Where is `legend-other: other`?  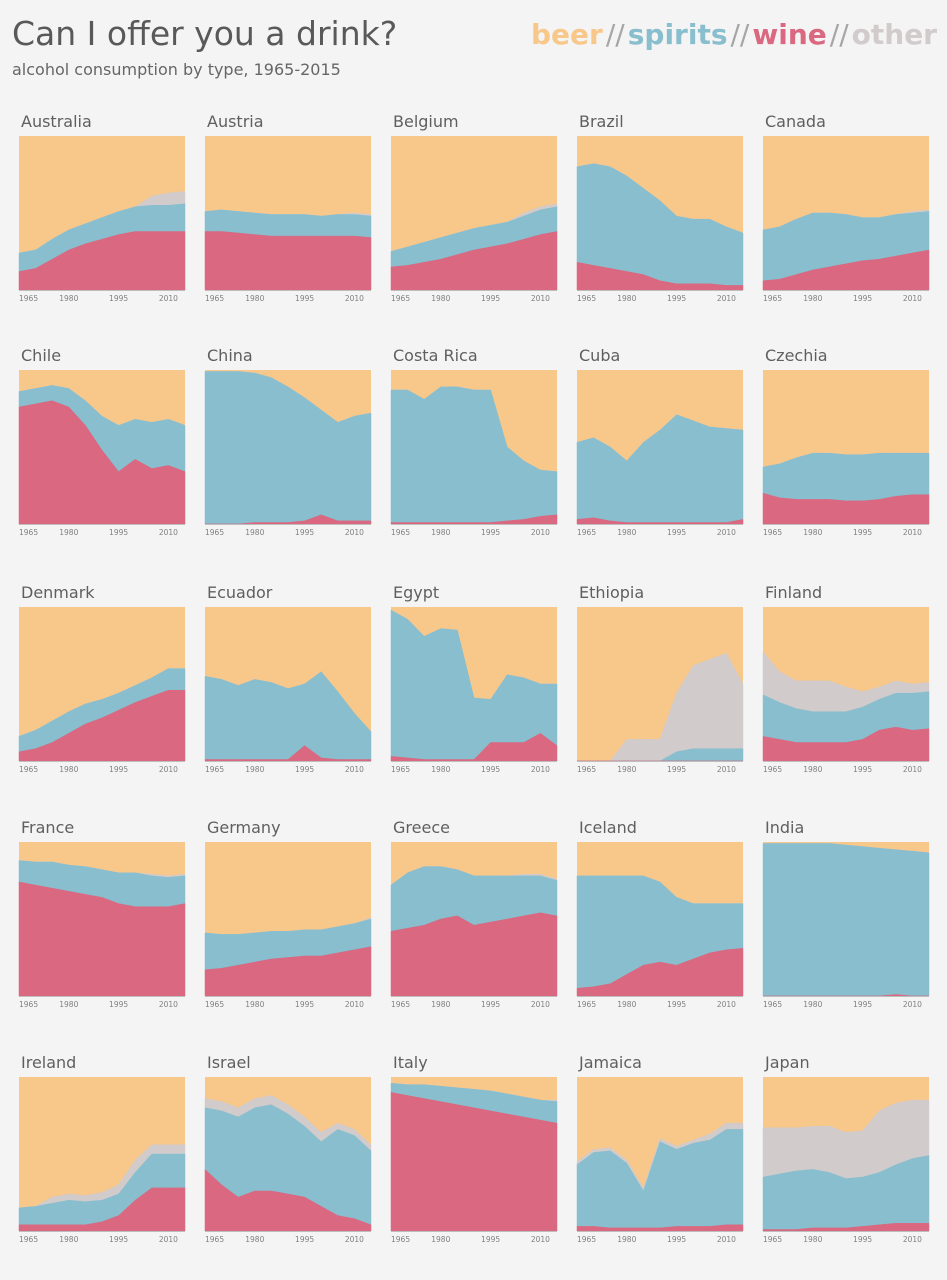
legend-other: other is located at coordinates (894, 34).